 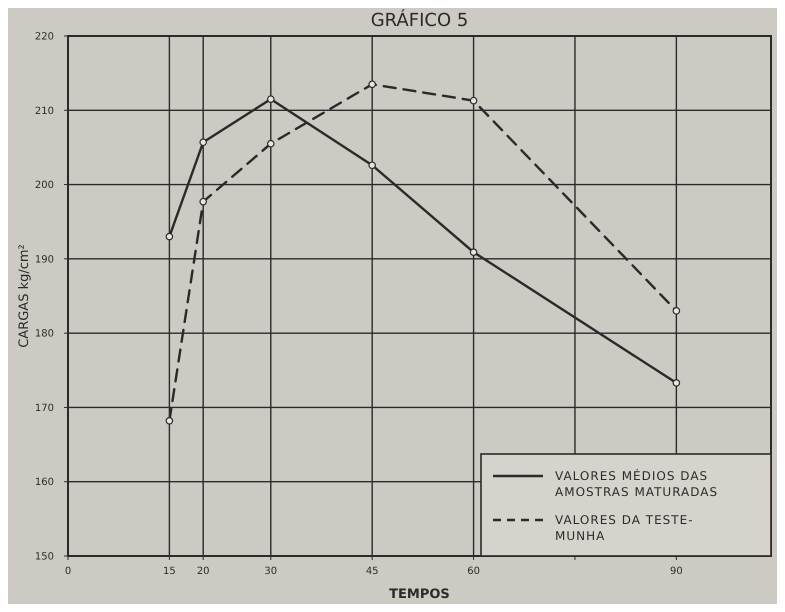 What do you see at coordinates (68, 571) in the screenshot?
I see `x-tick-label: 0` at bounding box center [68, 571].